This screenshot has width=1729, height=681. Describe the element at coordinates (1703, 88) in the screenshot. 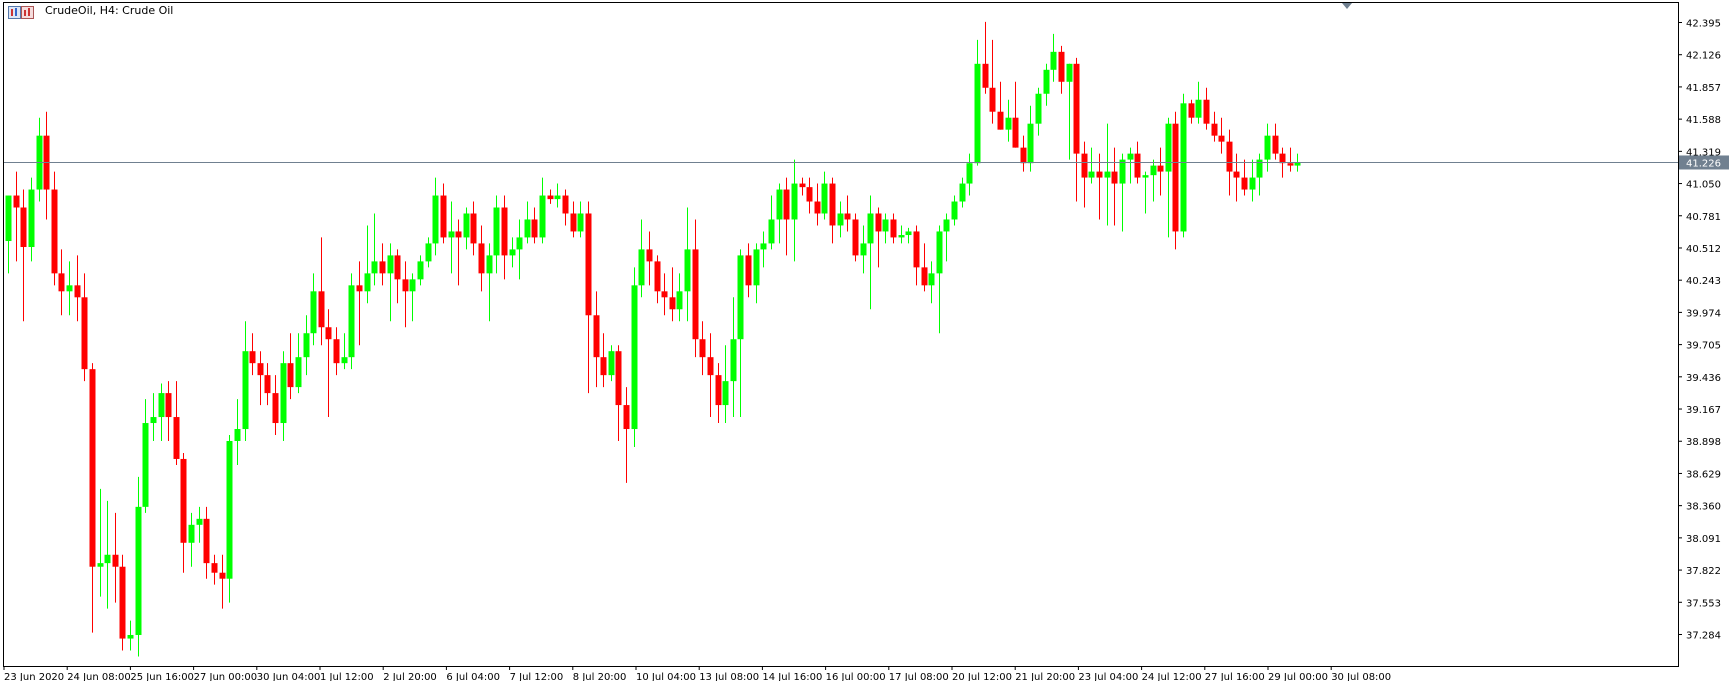

I see `y-tick-label: 41.857` at that location.